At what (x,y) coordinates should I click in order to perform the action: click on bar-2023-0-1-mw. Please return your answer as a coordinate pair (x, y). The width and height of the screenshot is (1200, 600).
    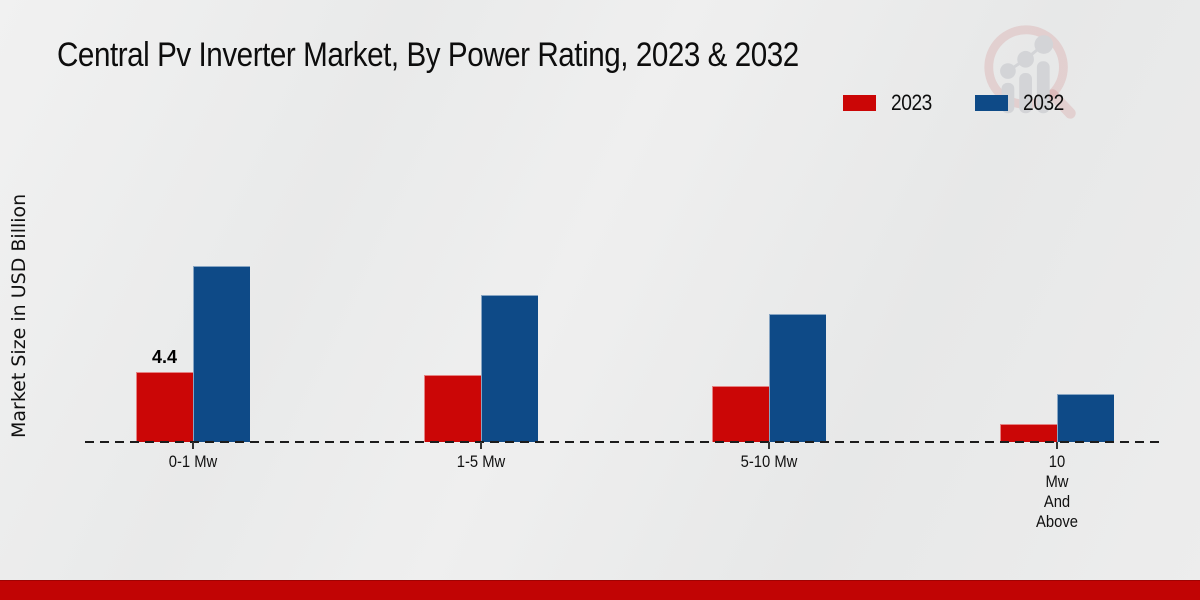
    Looking at the image, I should click on (164, 406).